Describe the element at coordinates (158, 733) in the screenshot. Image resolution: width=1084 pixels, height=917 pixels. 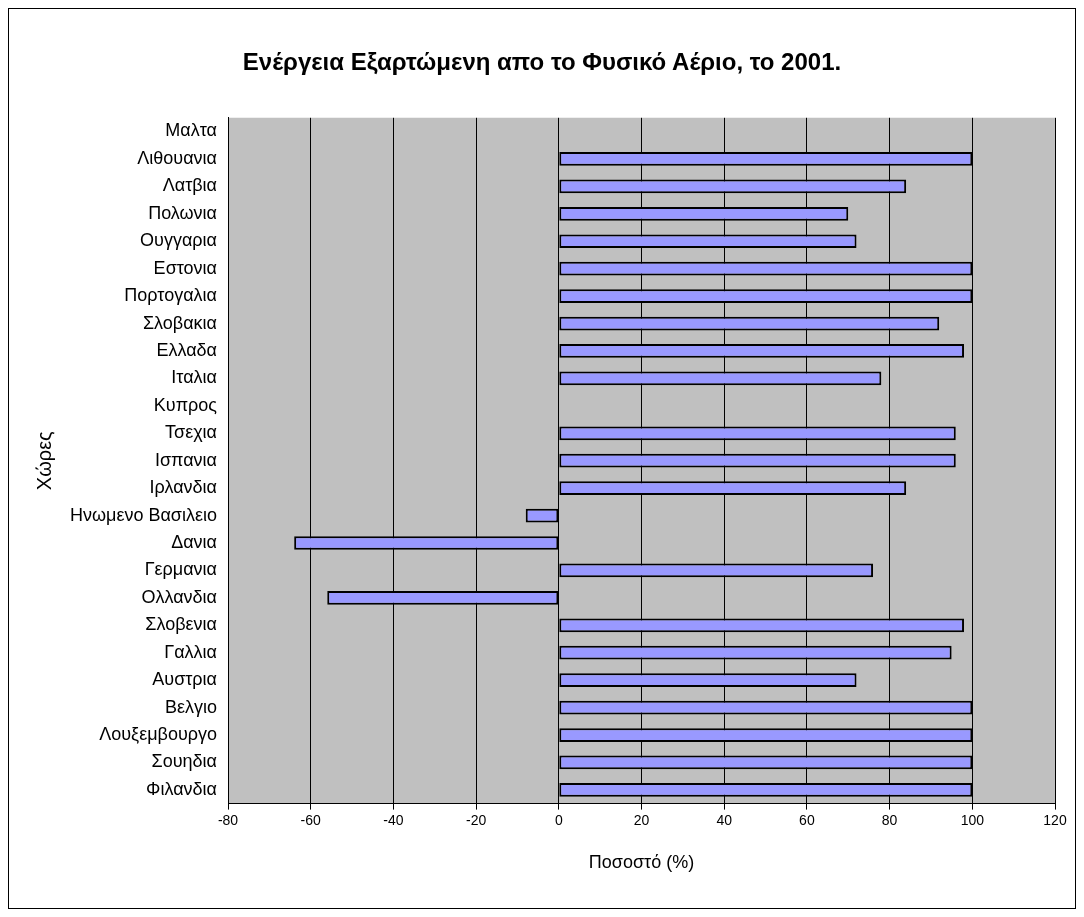
I see `y-tick-label: Λουξεμβουργο` at that location.